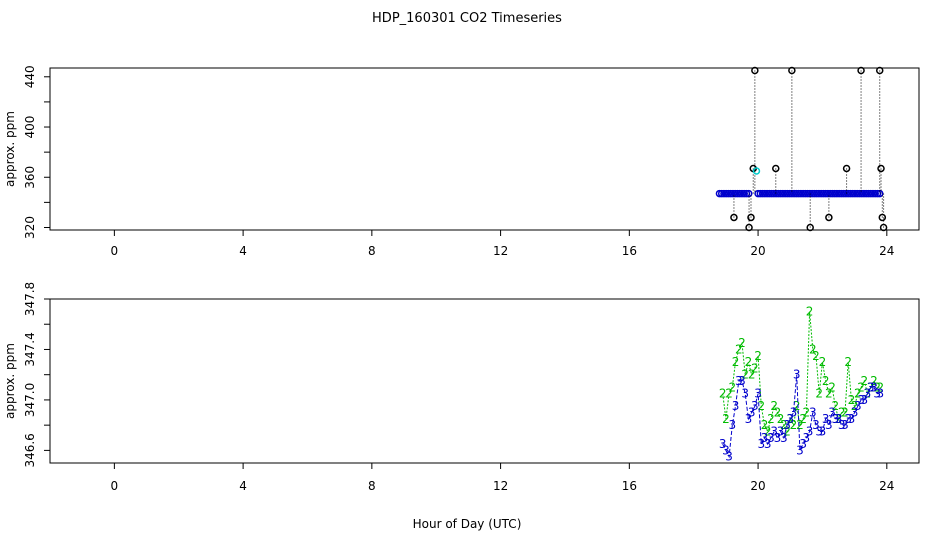 The image size is (936, 540). I want to click on series-1-point-20: 3, so click(787, 425).